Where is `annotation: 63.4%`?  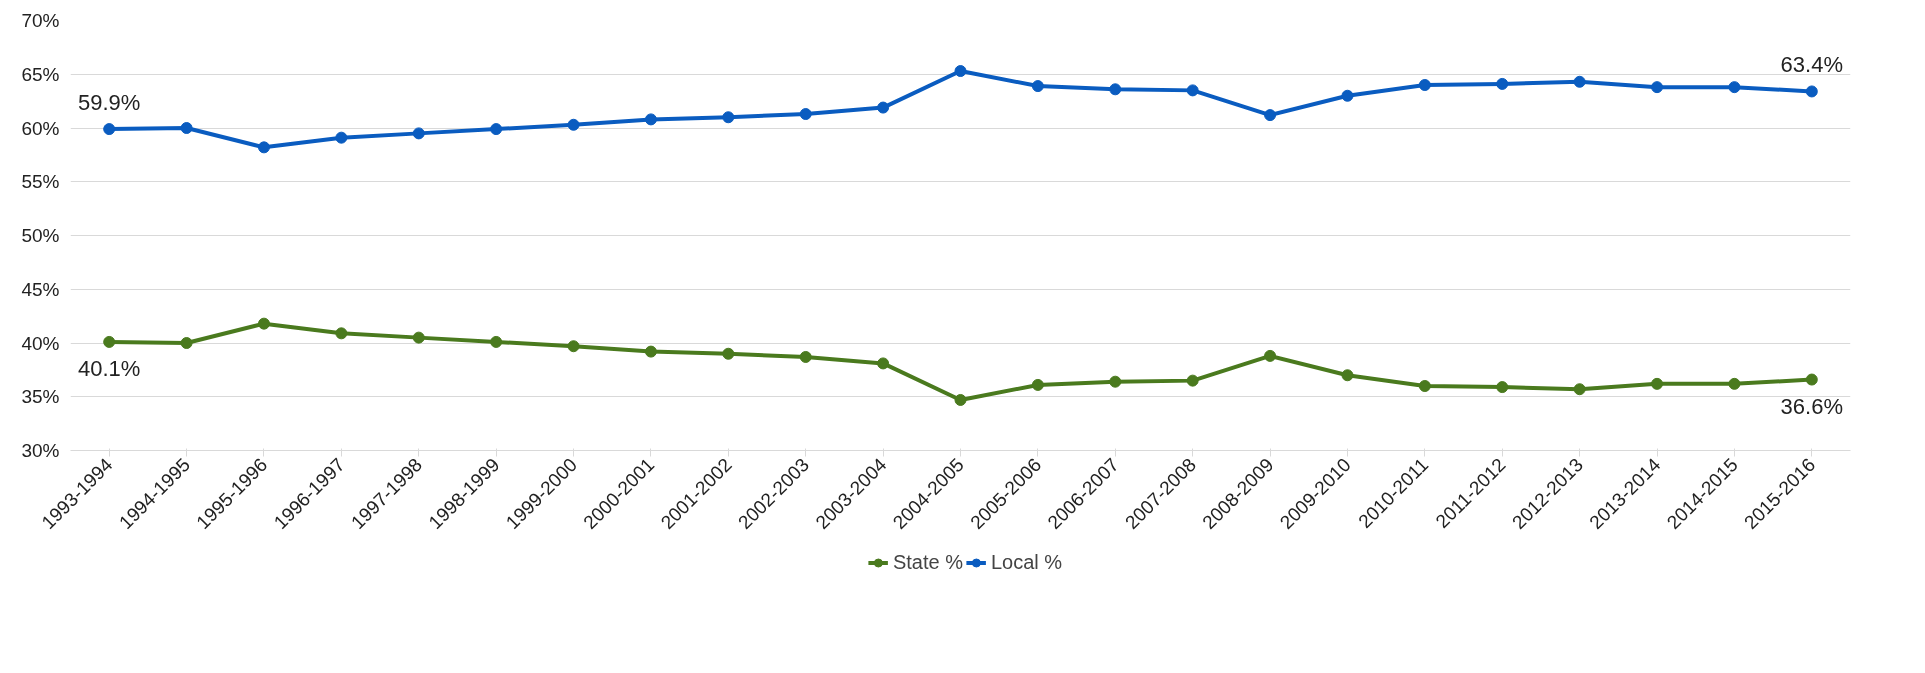
annotation: 63.4% is located at coordinates (1812, 65).